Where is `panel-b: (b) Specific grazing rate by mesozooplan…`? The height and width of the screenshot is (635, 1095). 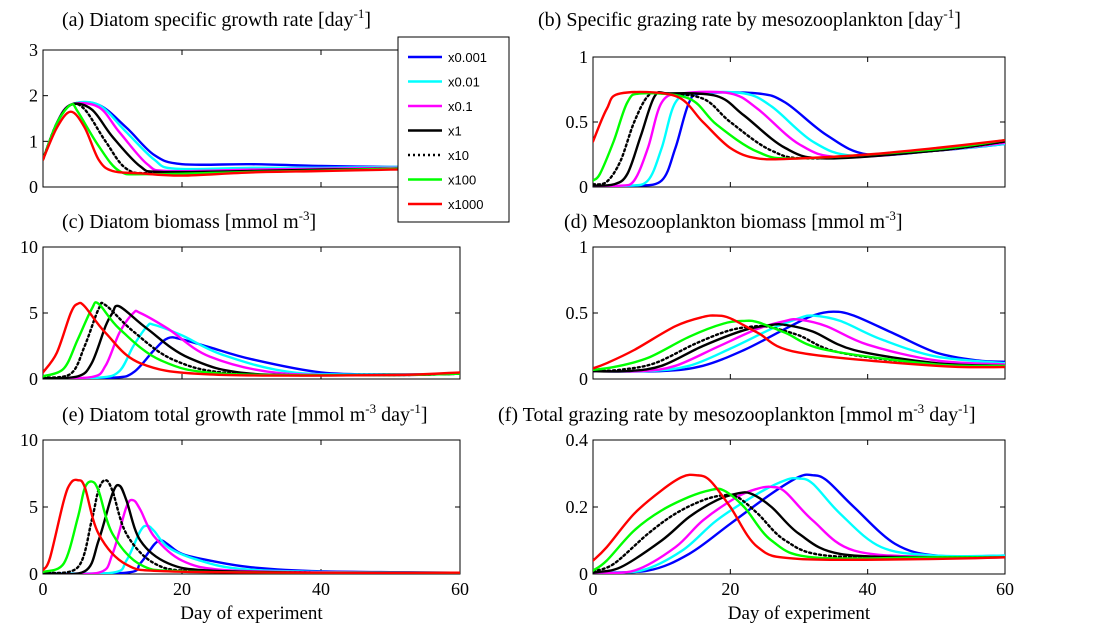 panel-b: (b) Specific grazing rate by mesozooplan… is located at coordinates (772, 101).